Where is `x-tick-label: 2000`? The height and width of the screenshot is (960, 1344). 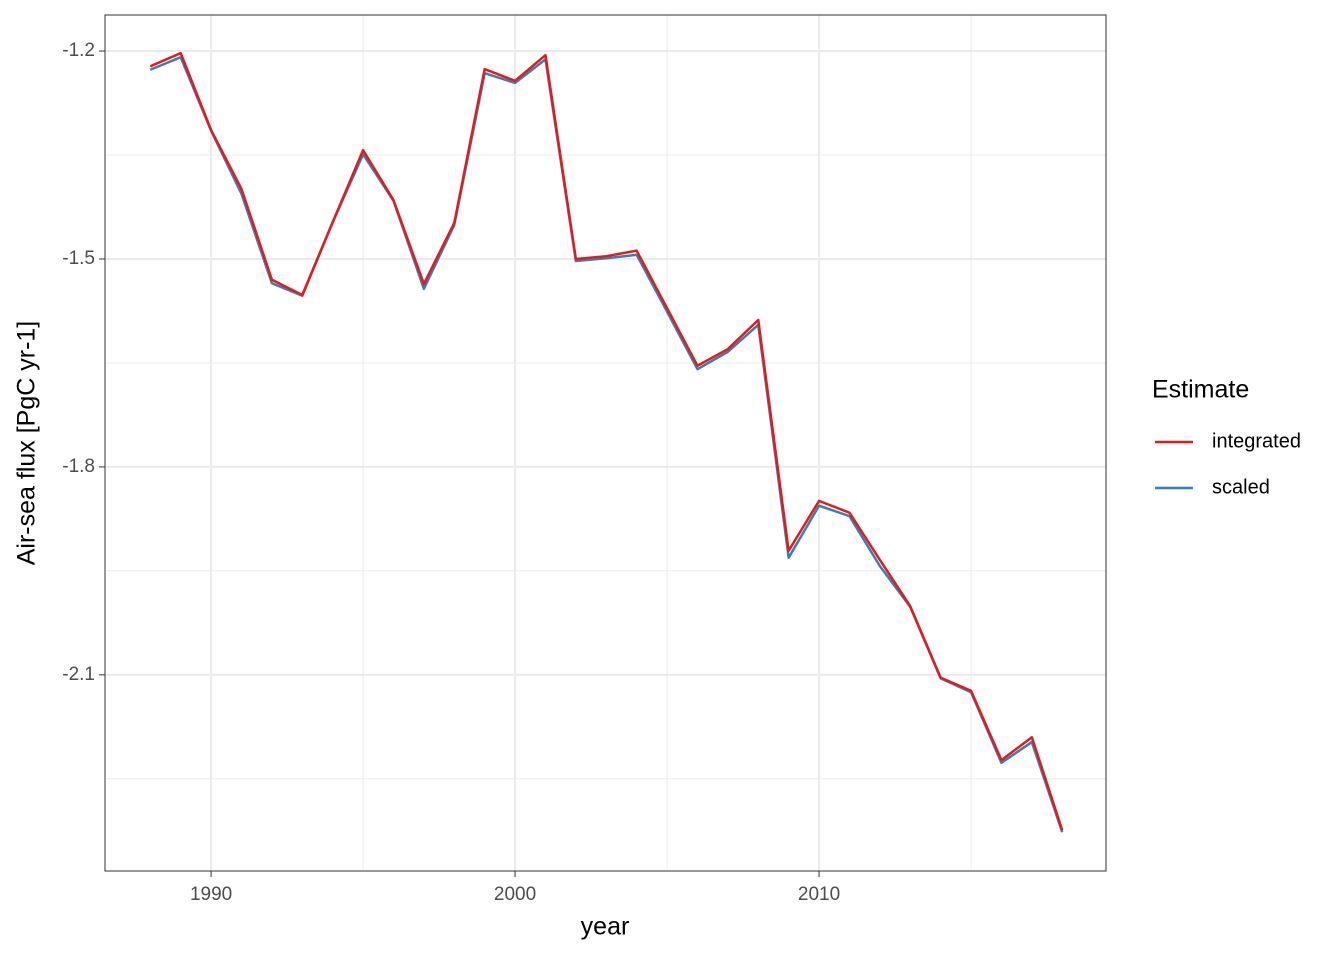
x-tick-label: 2000 is located at coordinates (515, 894).